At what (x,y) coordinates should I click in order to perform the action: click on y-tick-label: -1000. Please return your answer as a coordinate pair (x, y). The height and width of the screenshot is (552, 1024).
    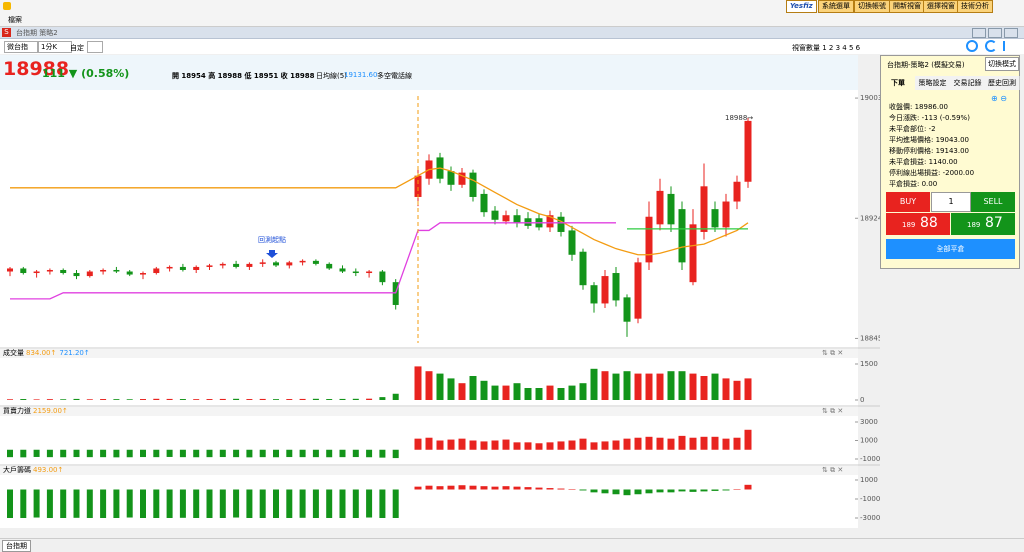
    Looking at the image, I should click on (870, 499).